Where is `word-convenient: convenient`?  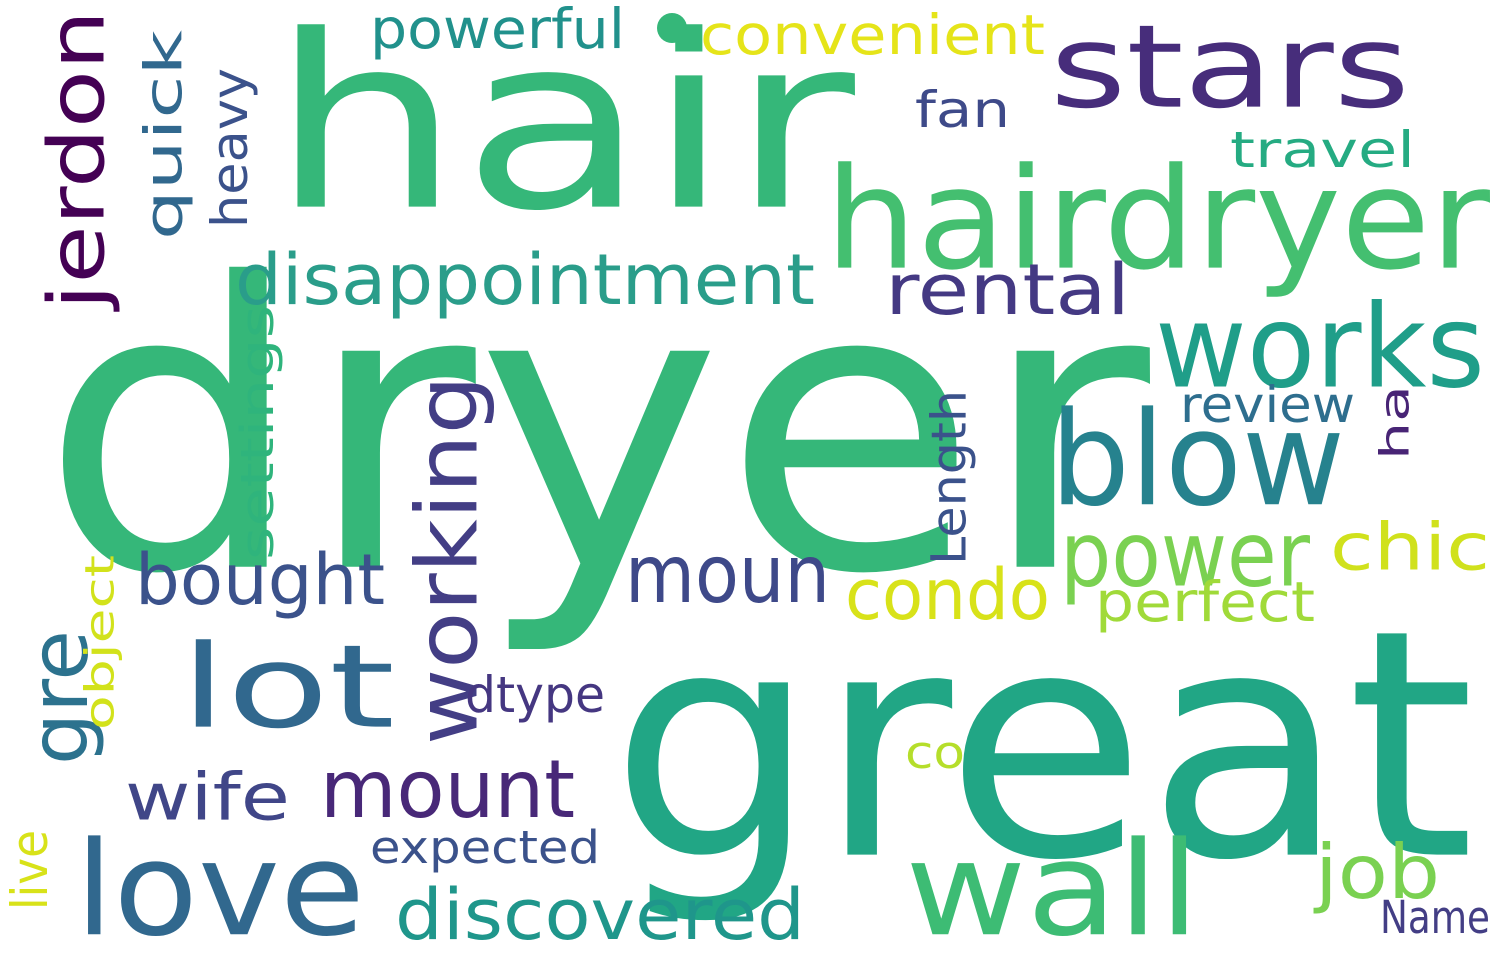
word-convenient: convenient is located at coordinates (872, 35).